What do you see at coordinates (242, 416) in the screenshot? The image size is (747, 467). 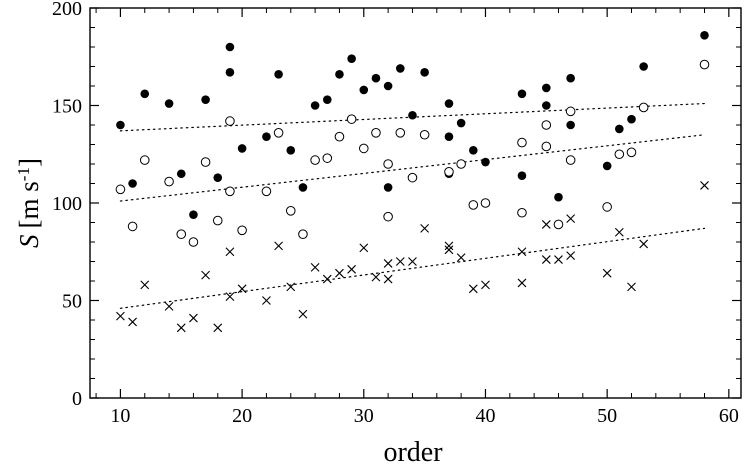 I see `x-tick-label: 20` at bounding box center [242, 416].